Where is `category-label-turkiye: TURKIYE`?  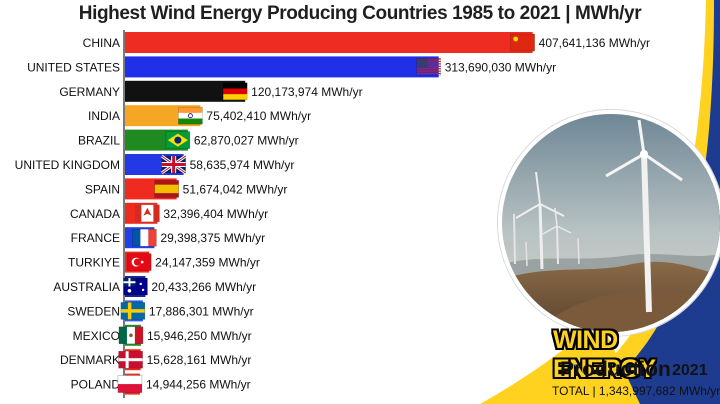
category-label-turkiye: TURKIYE is located at coordinates (94, 263).